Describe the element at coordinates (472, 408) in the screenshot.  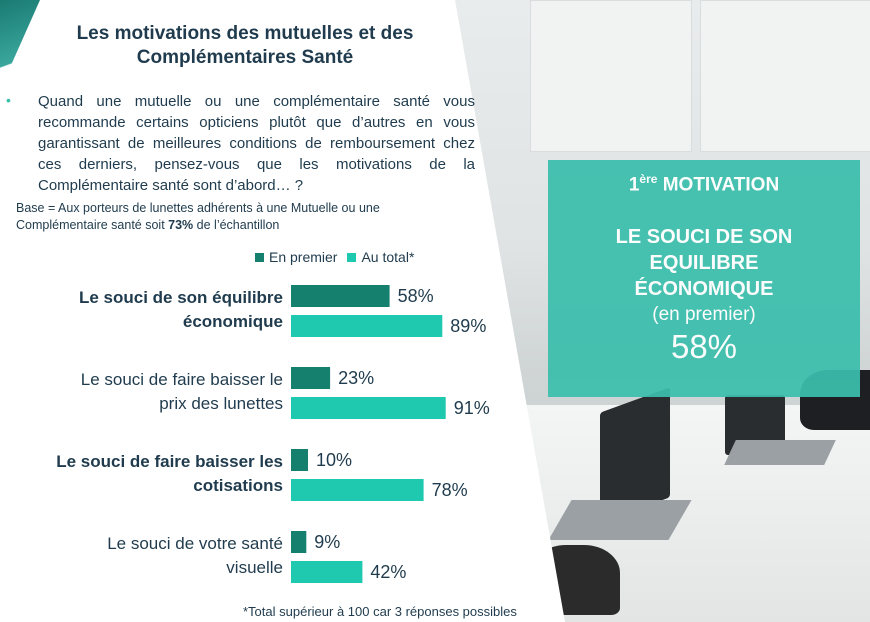
I see `data-label: 91%` at that location.